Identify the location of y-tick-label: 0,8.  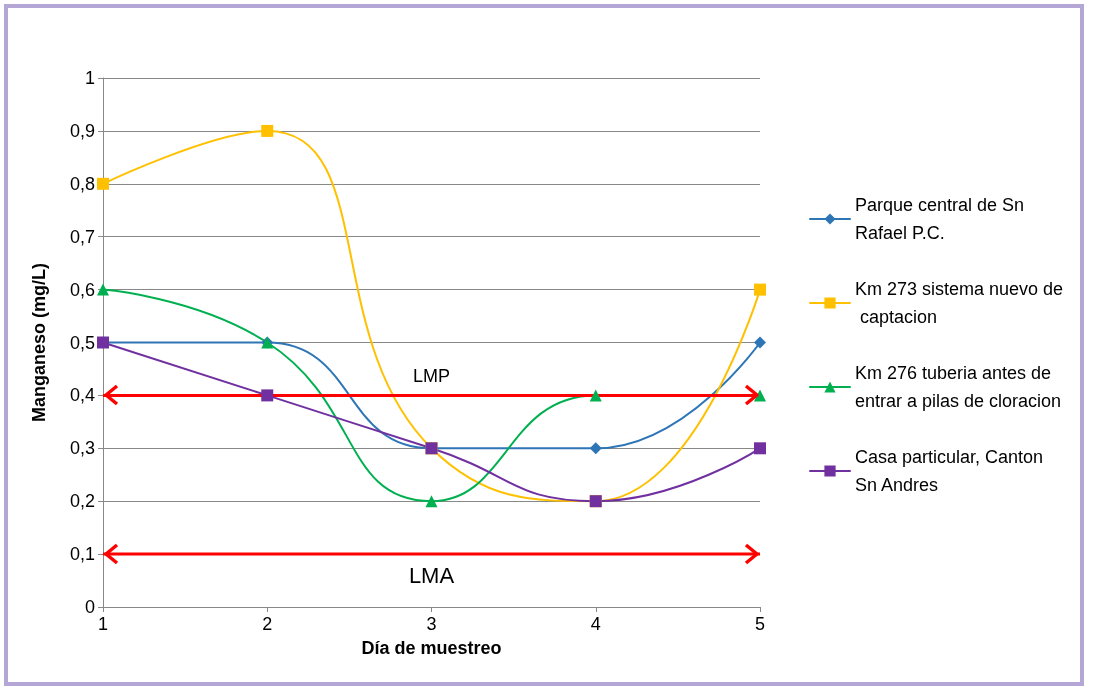
(82, 183).